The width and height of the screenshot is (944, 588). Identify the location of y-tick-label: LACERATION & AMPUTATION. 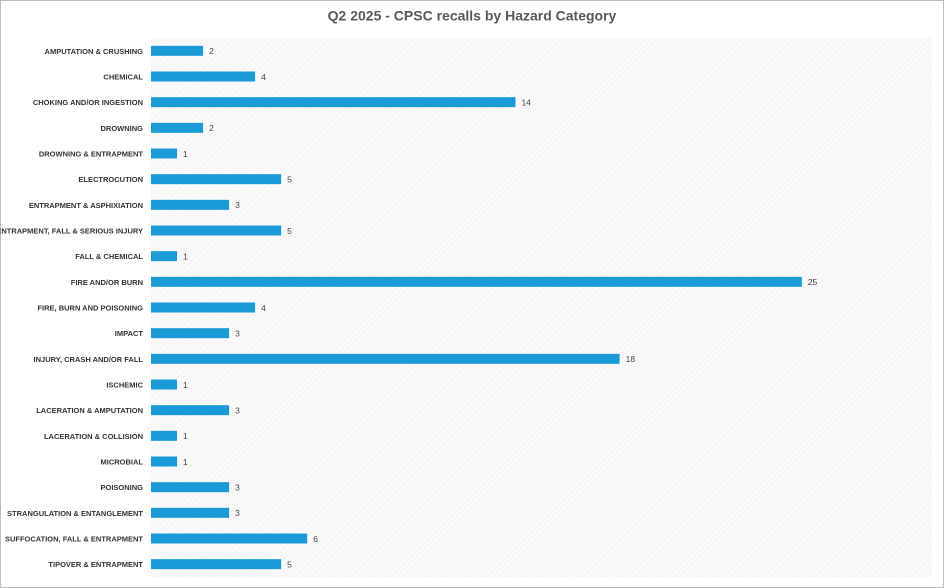
(89, 410).